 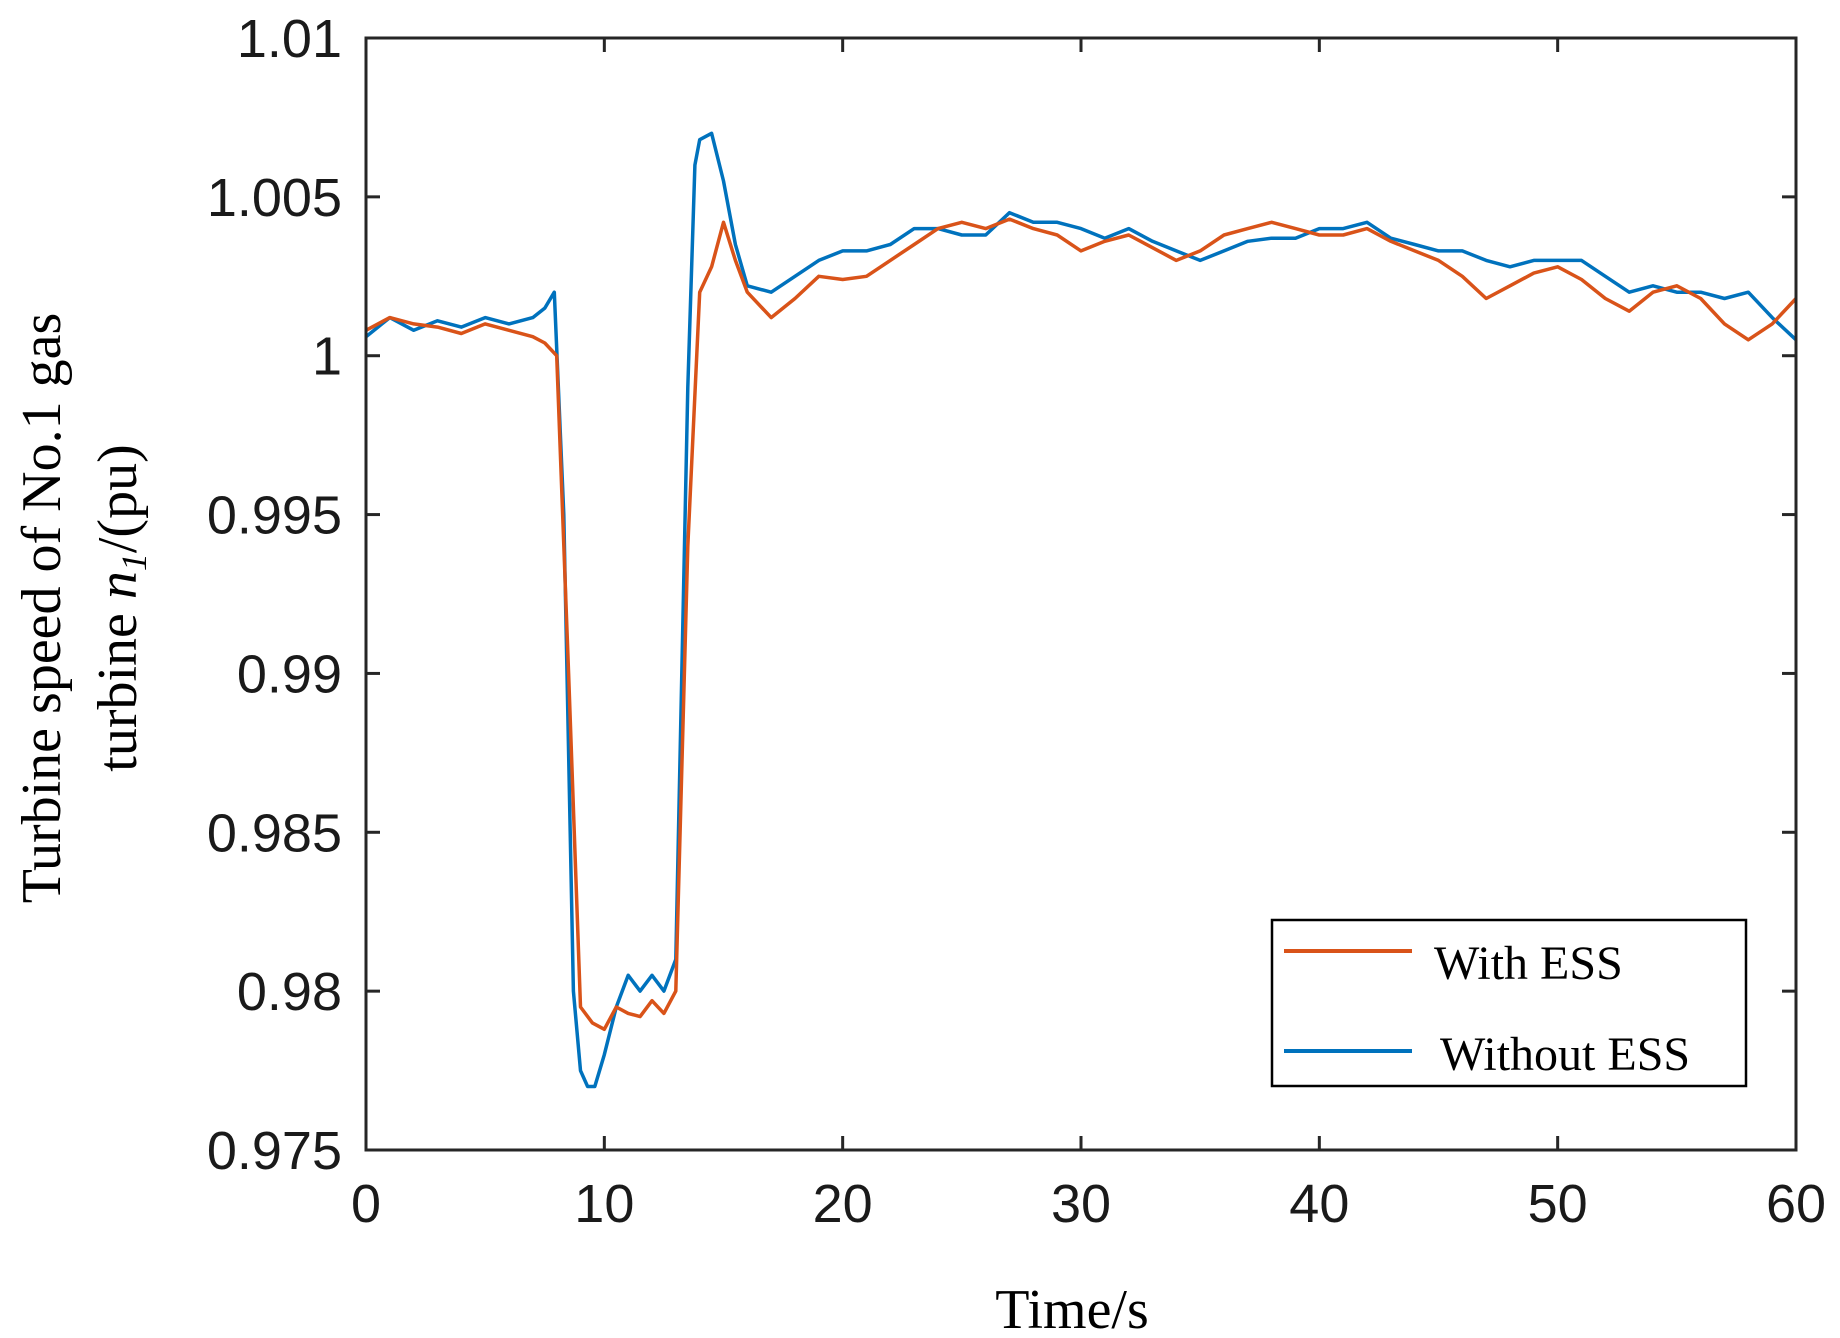 I want to click on legend-label-without-ess: Without ESS, so click(x=1565, y=1054).